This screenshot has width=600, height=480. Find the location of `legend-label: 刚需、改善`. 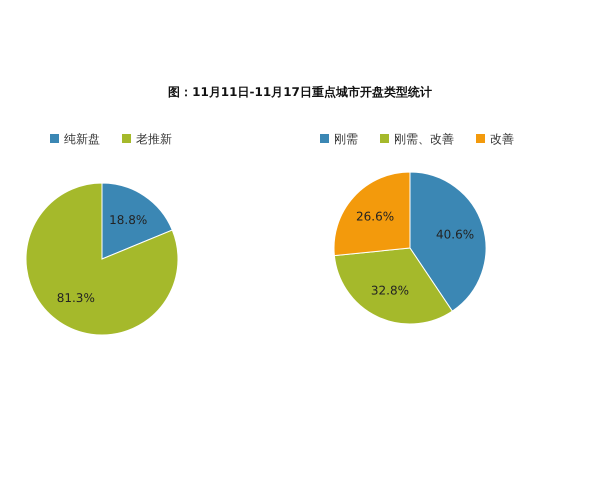

legend-label: 刚需、改善 is located at coordinates (424, 139).